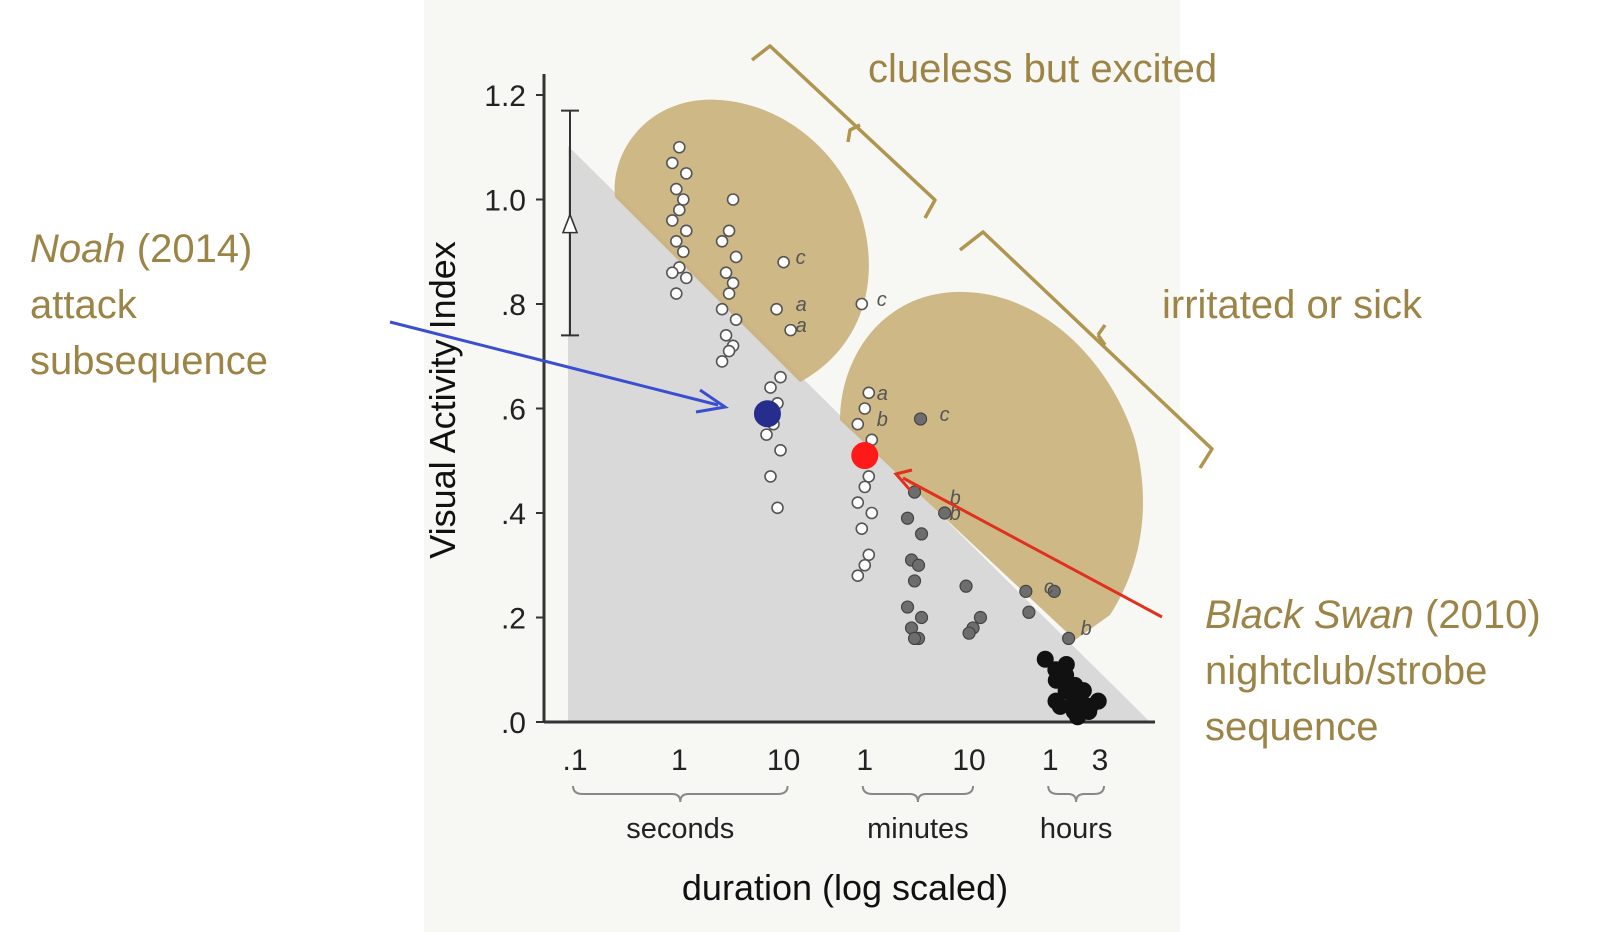 Image resolution: width=1600 pixels, height=932 pixels. Describe the element at coordinates (1076, 829) in the screenshot. I see `x-unit-label: hours` at that location.